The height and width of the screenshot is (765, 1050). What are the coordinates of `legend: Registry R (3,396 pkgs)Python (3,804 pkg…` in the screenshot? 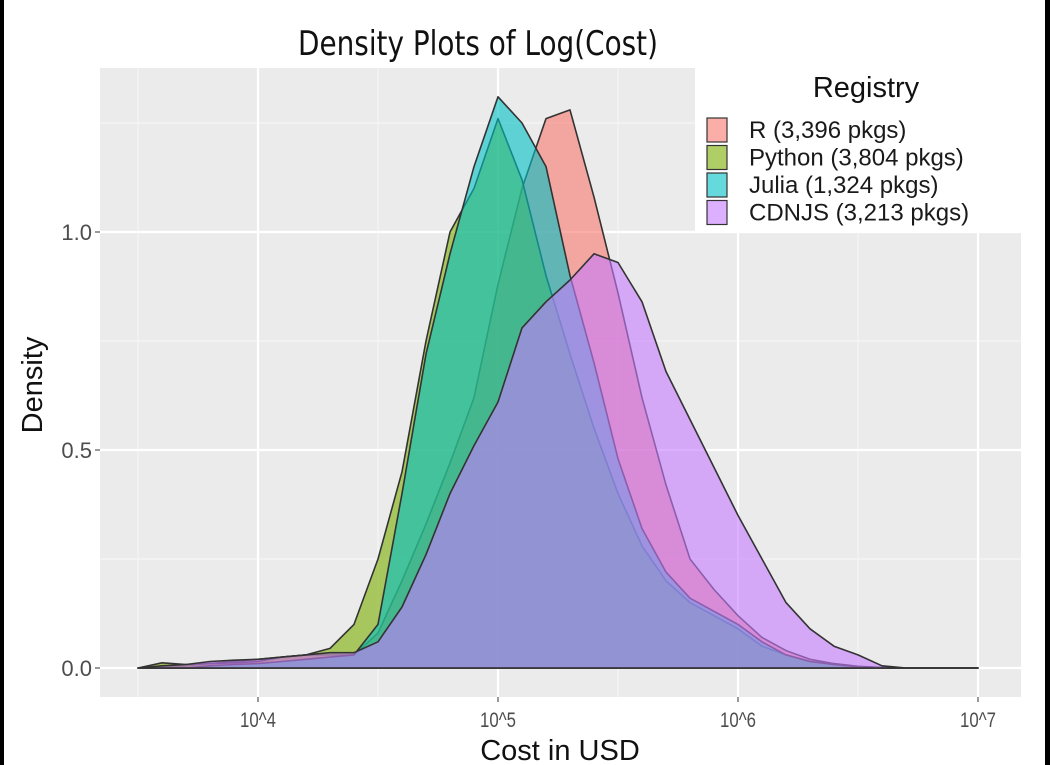 It's located at (867, 143).